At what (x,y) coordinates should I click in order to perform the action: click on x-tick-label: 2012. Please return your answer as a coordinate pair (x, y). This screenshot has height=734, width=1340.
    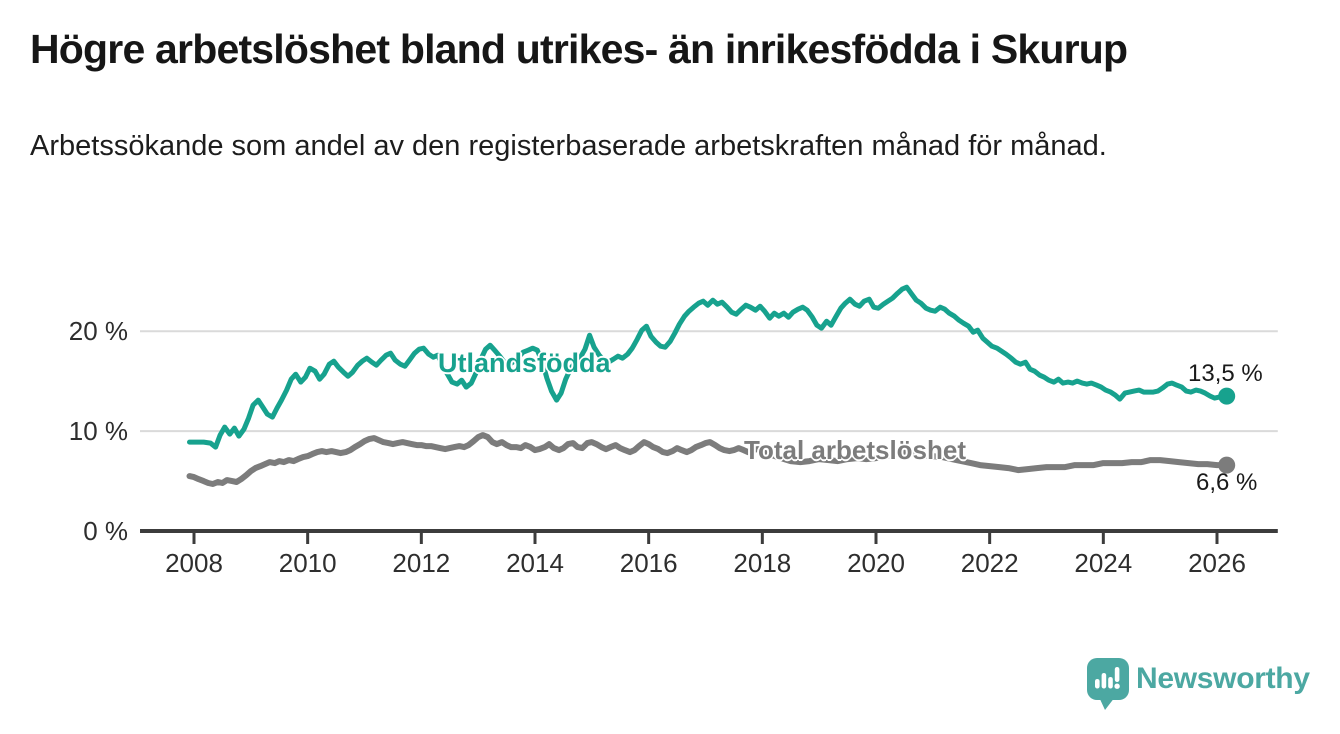
    Looking at the image, I should click on (421, 563).